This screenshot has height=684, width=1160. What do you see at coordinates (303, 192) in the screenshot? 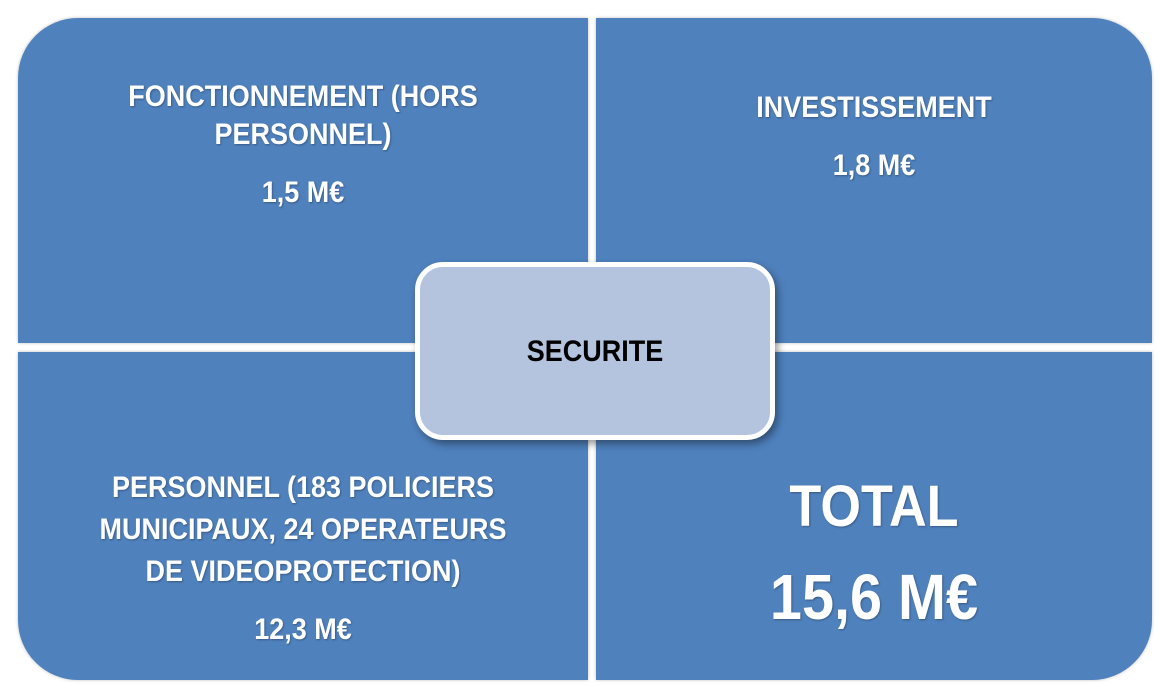
I see `quadrant-value: 1,5 M€` at bounding box center [303, 192].